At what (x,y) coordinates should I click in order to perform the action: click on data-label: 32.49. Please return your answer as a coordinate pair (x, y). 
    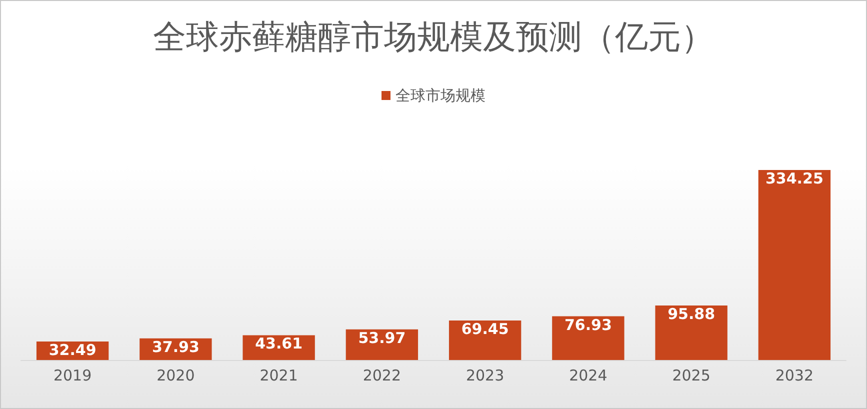
    Looking at the image, I should click on (72, 350).